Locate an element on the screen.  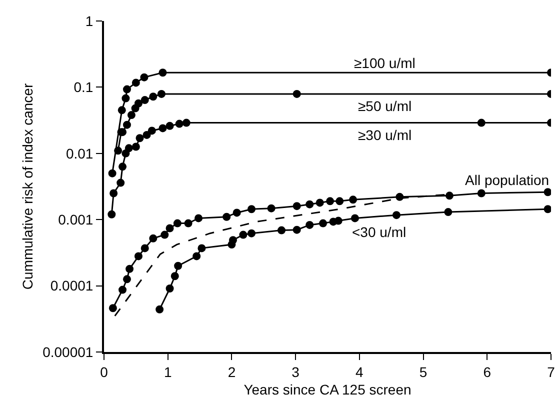
x-tick-label: 0 is located at coordinates (104, 372).